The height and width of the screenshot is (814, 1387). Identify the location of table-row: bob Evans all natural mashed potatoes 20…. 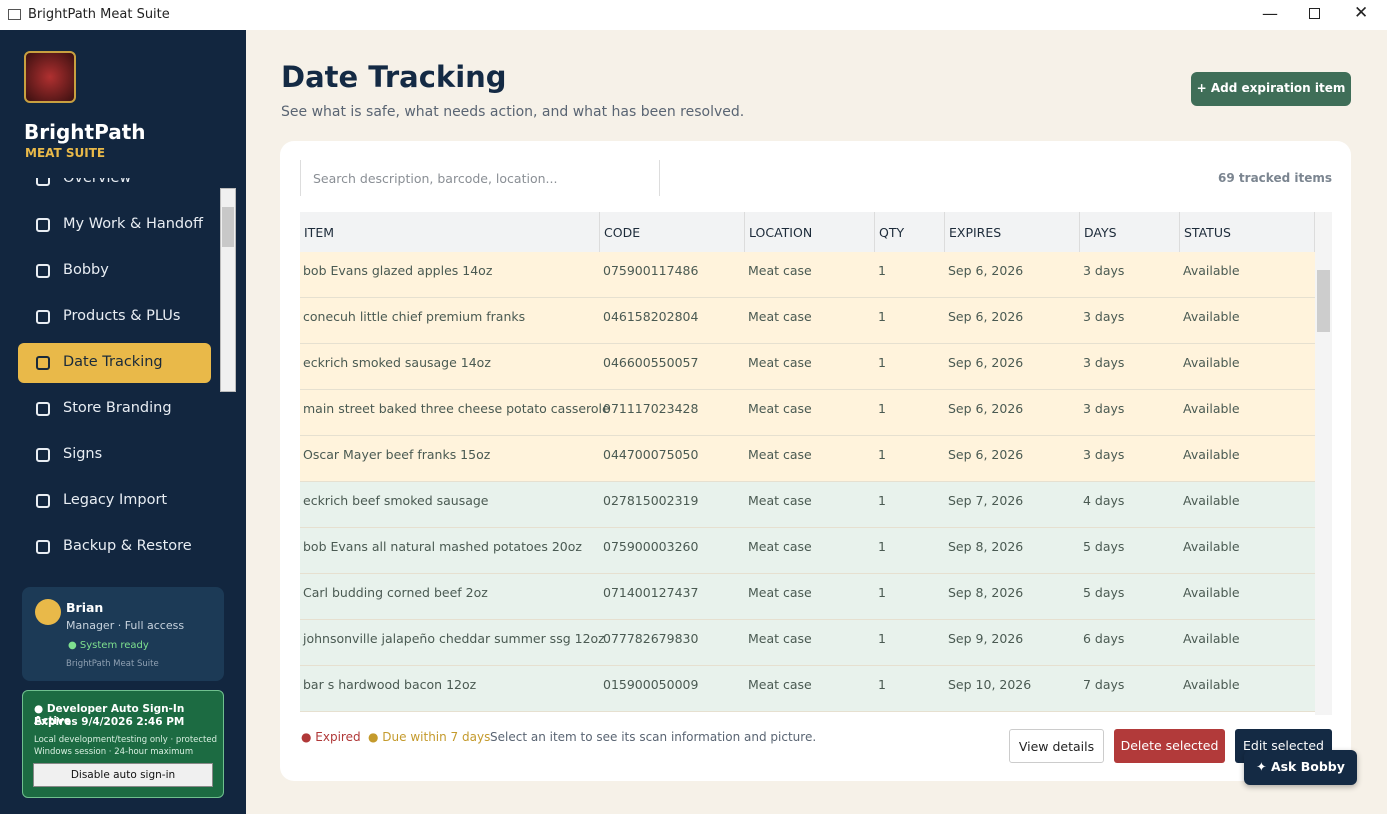
(807, 551).